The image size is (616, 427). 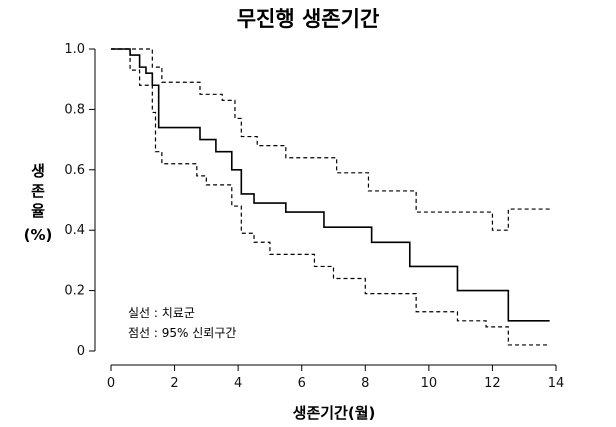 I want to click on legend-dashed: 점선 : 95% 신뢰구간, so click(x=182, y=333).